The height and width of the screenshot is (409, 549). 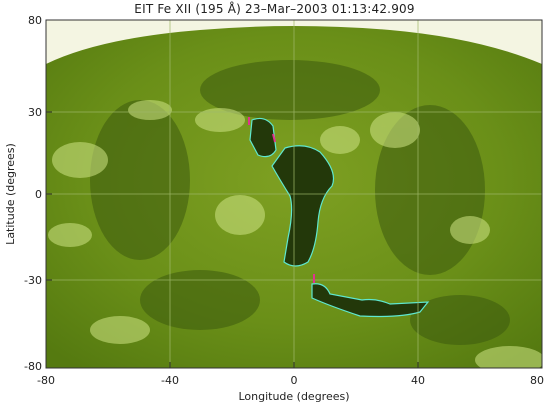 What do you see at coordinates (35, 112) in the screenshot?
I see `y-tick-label: 30` at bounding box center [35, 112].